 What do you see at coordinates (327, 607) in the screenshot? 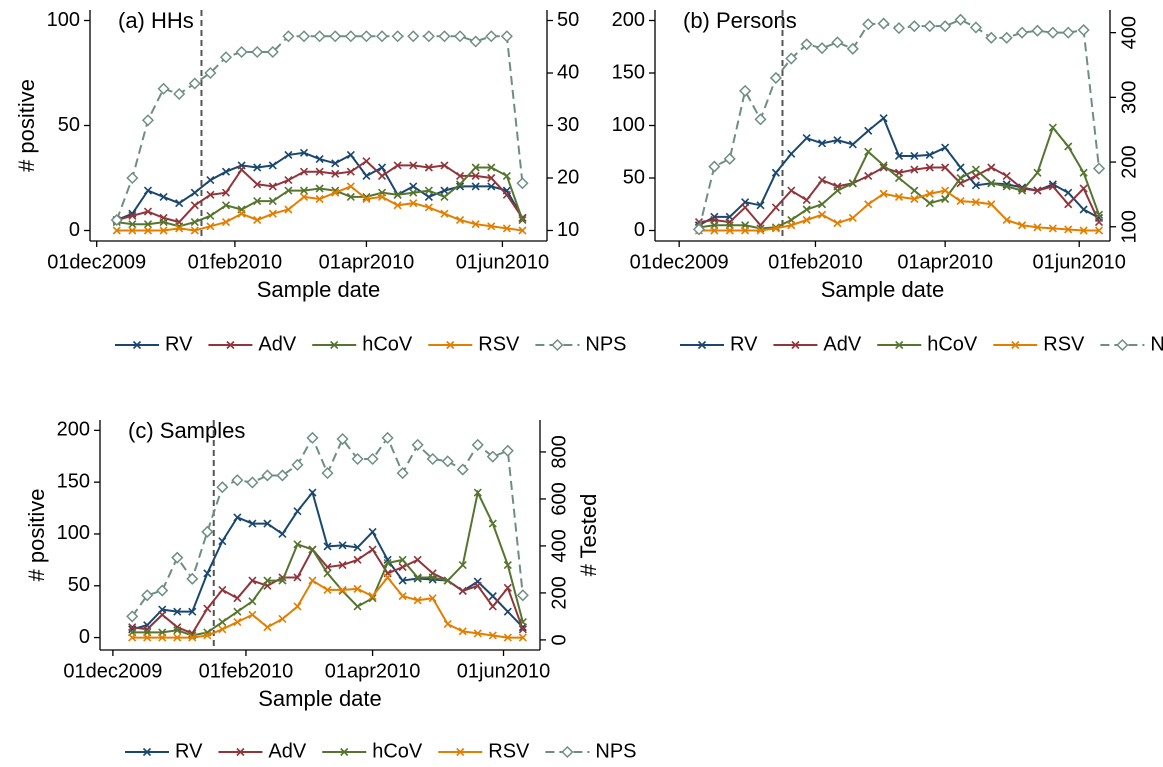
I see `series-line` at bounding box center [327, 607].